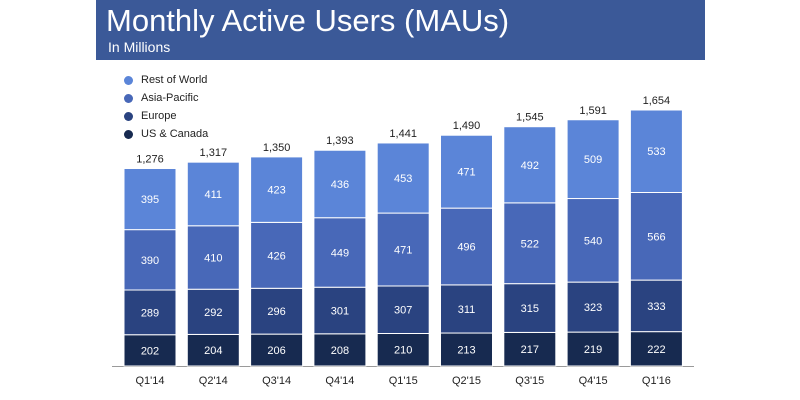  I want to click on value-label-rest-of-world-q3-15: 492, so click(530, 166).